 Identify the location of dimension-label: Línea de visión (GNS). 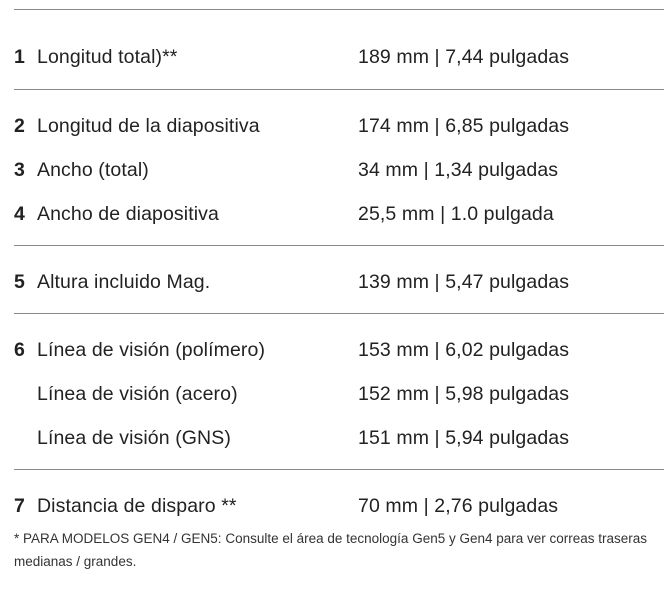
(134, 437).